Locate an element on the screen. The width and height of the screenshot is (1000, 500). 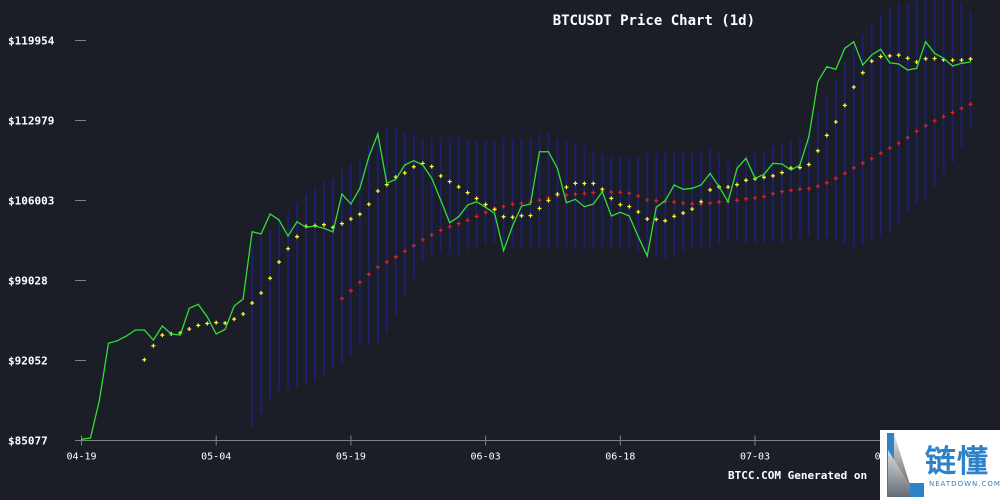
y-tick-label: $112979 is located at coordinates (31, 121).